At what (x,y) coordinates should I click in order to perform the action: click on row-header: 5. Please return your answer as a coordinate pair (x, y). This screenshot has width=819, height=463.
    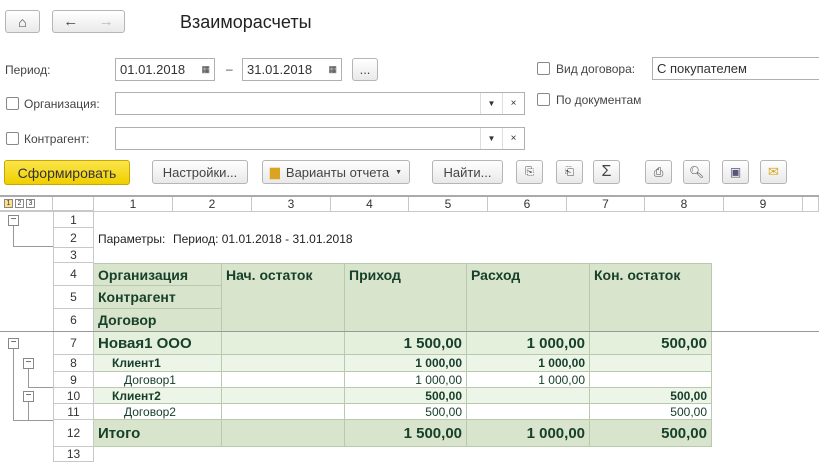
    Looking at the image, I should click on (73, 297).